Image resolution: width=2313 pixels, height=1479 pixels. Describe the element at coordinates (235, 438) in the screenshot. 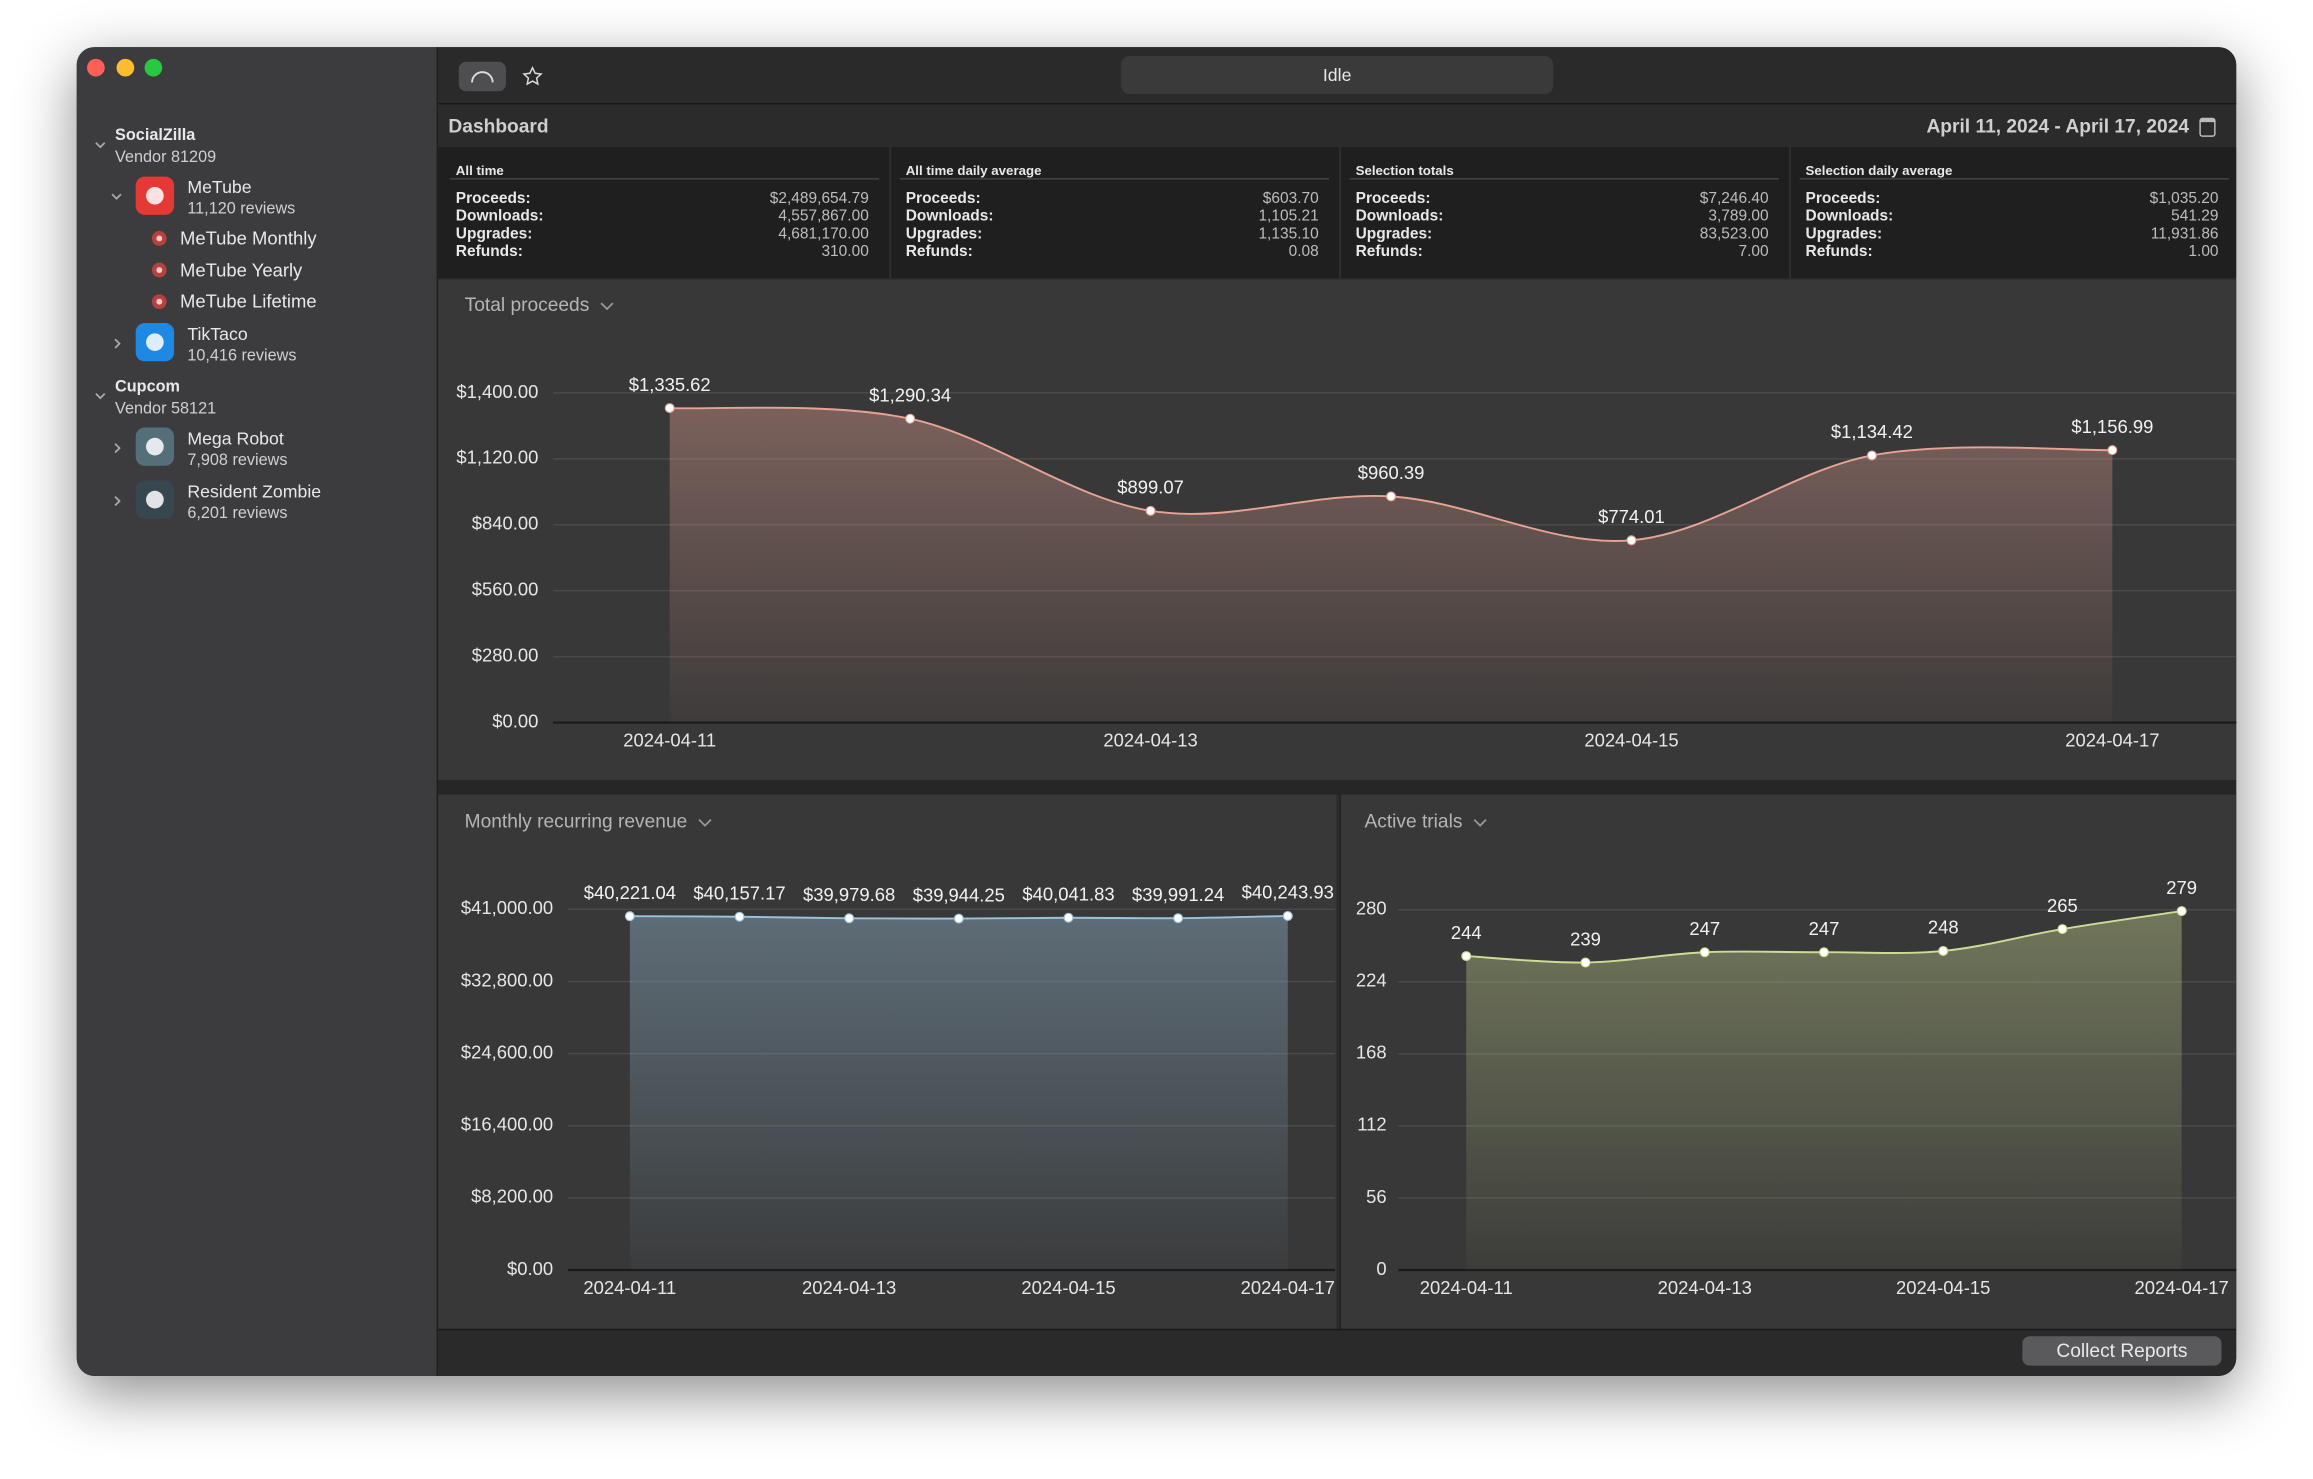

I see `app-name: Mega Robot` at that location.